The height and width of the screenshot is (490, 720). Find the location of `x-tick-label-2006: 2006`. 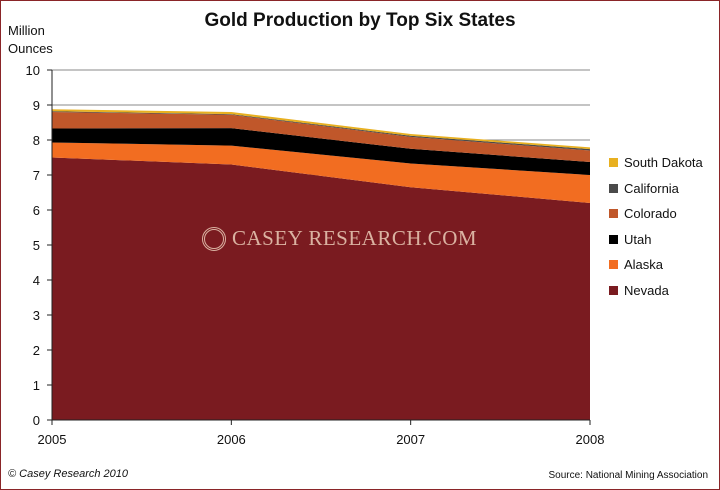

x-tick-label-2006: 2006 is located at coordinates (231, 439).